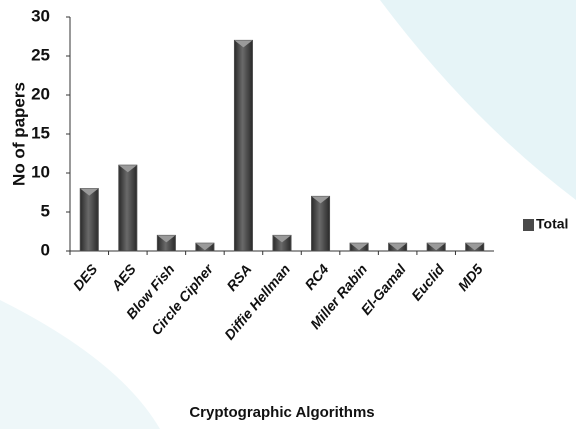 The width and height of the screenshot is (576, 429). I want to click on legend-label: Total, so click(552, 224).